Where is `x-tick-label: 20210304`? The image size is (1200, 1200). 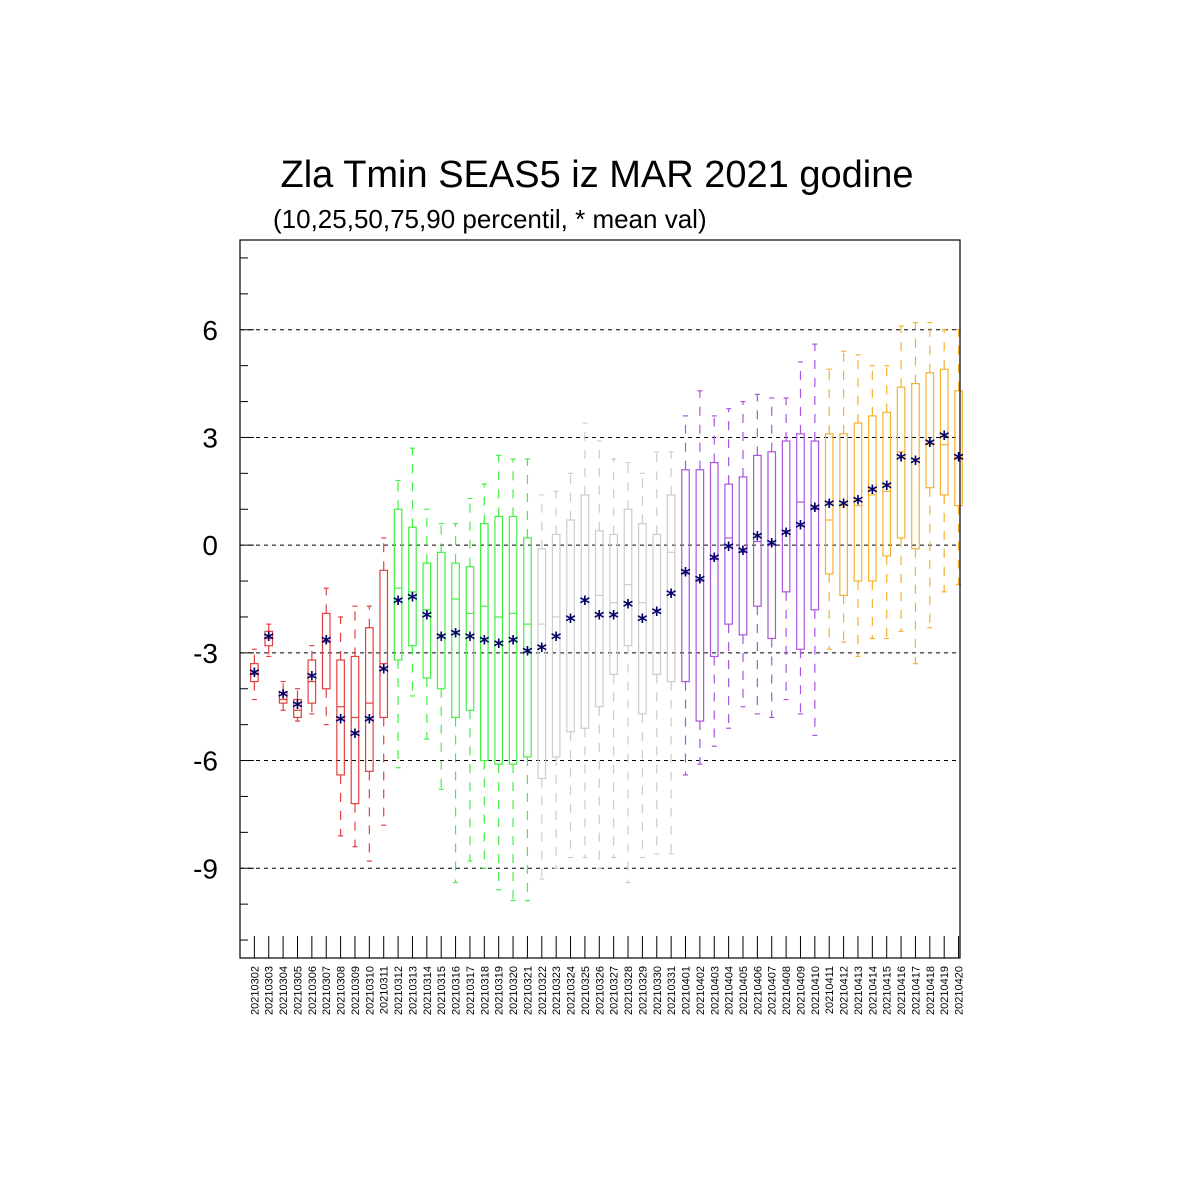 x-tick-label: 20210304 is located at coordinates (284, 990).